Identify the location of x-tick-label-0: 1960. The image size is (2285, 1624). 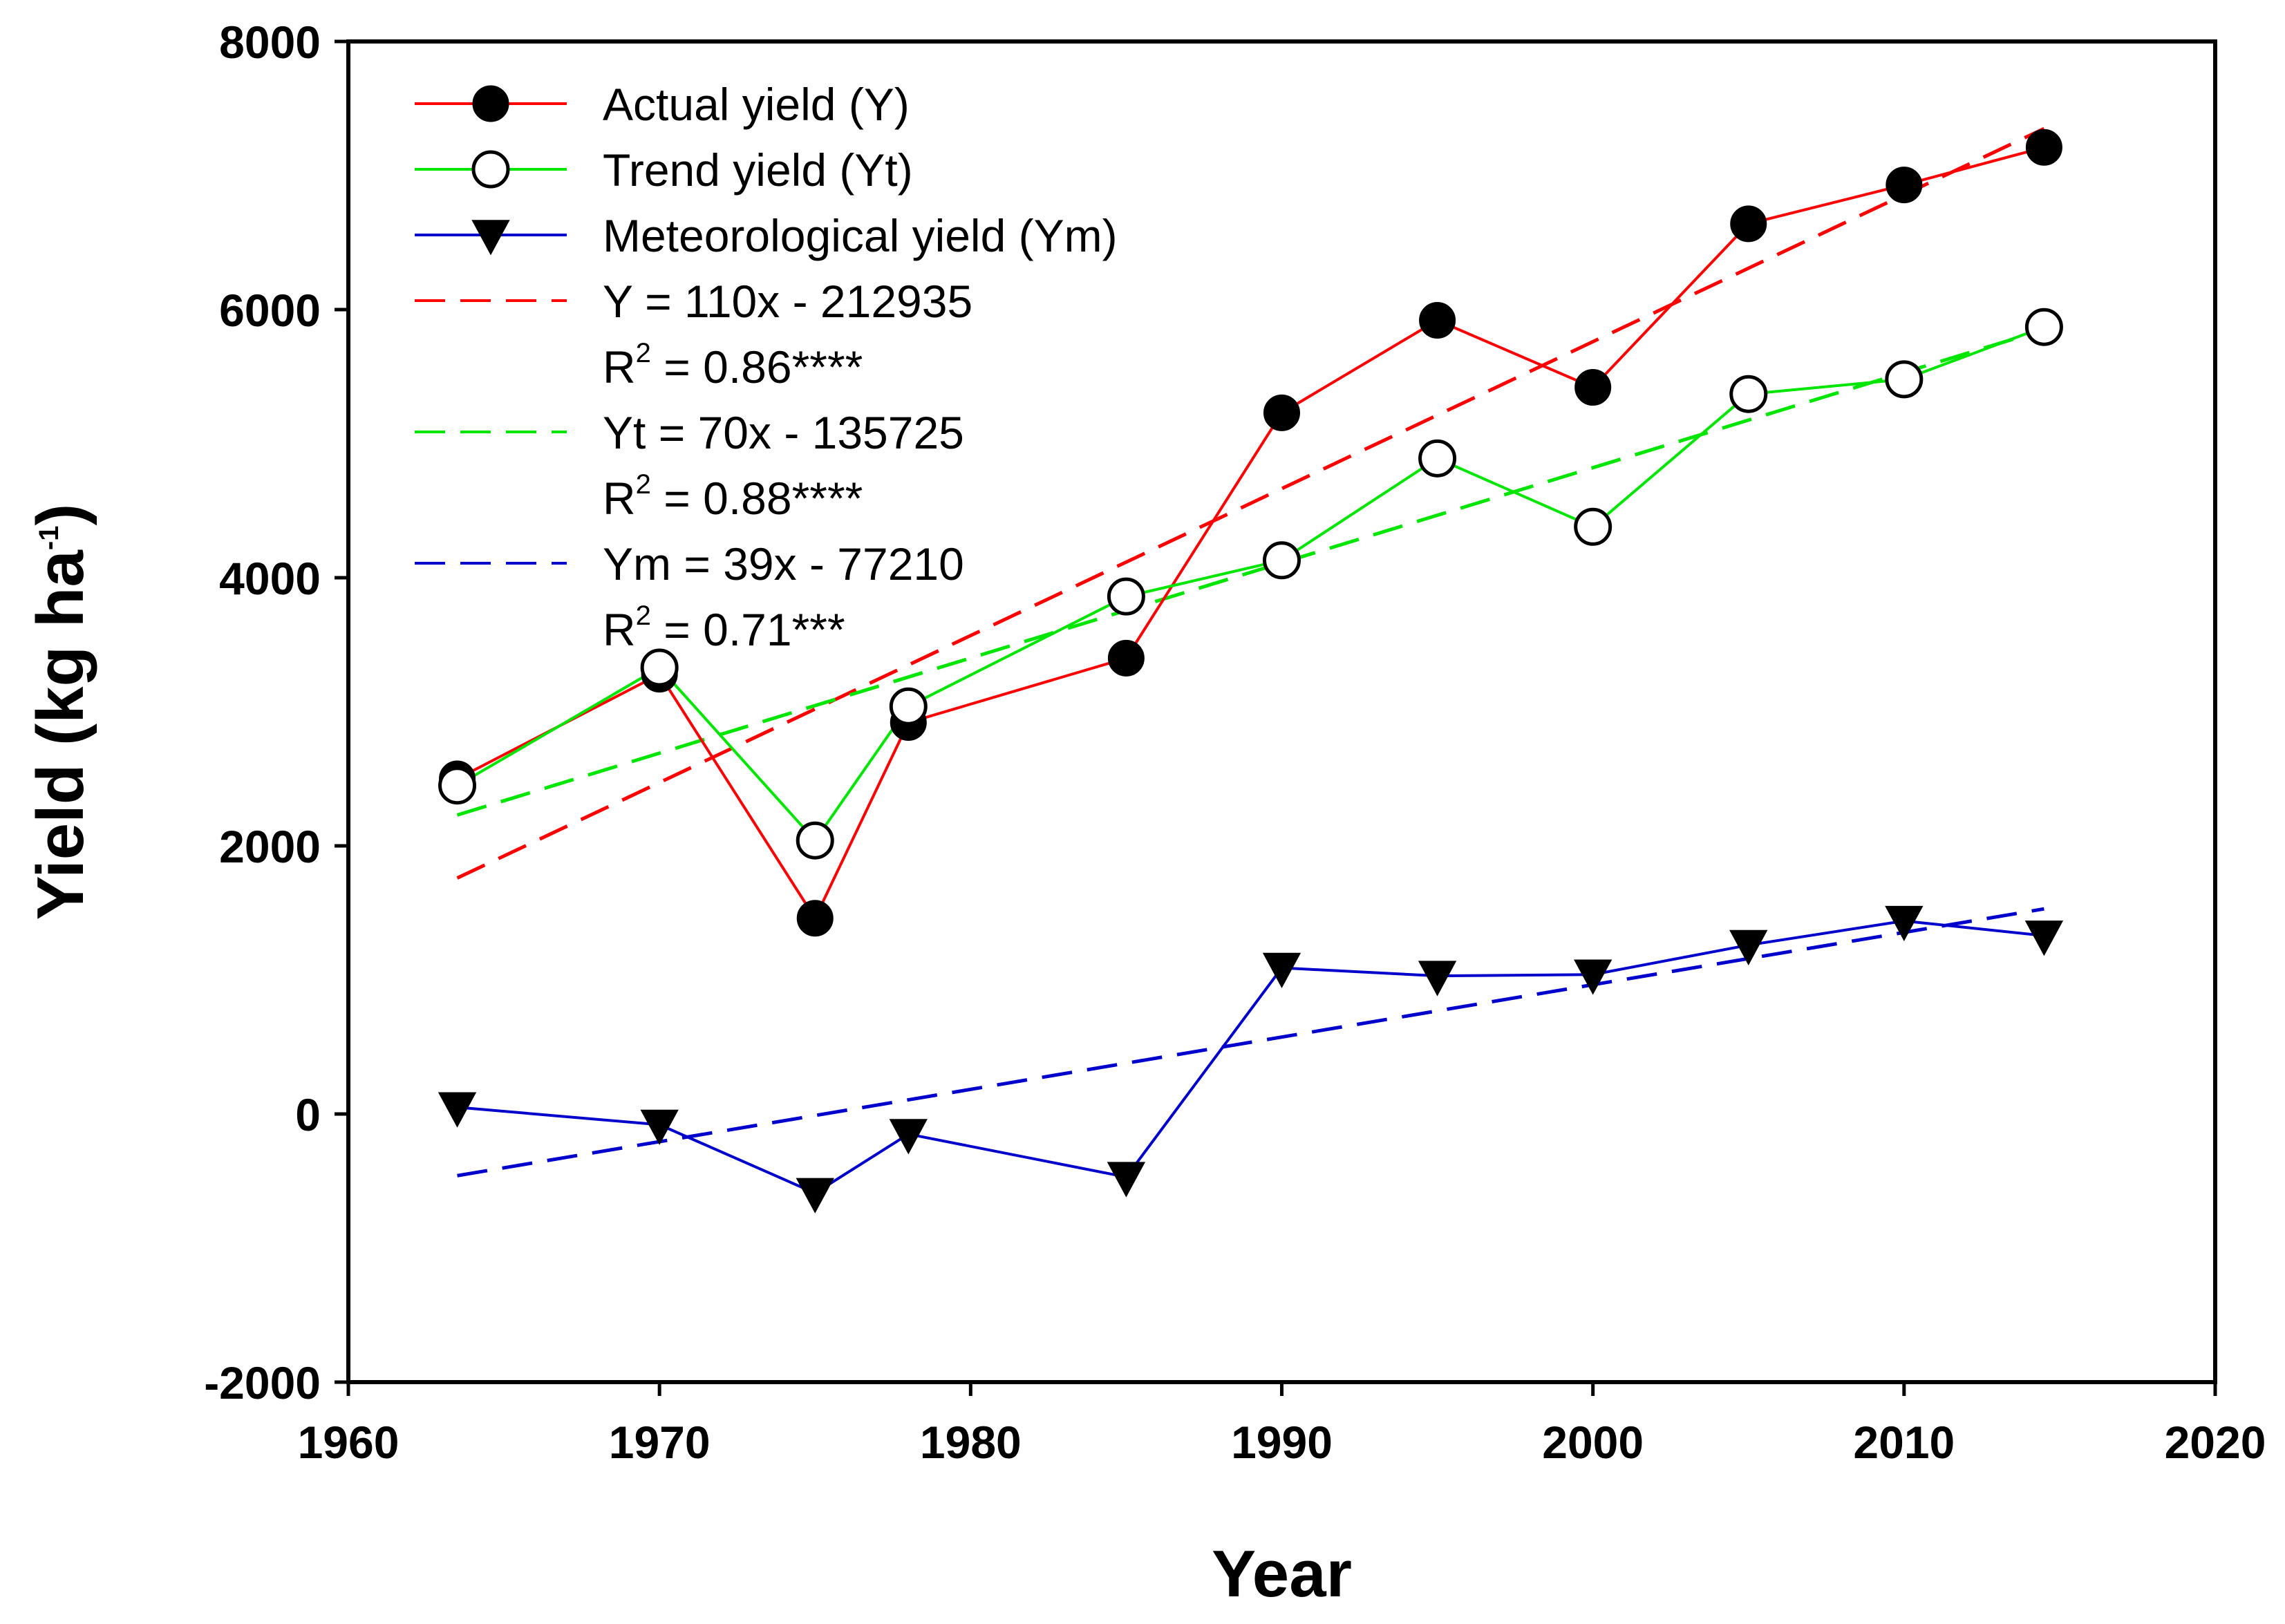
(348, 1442).